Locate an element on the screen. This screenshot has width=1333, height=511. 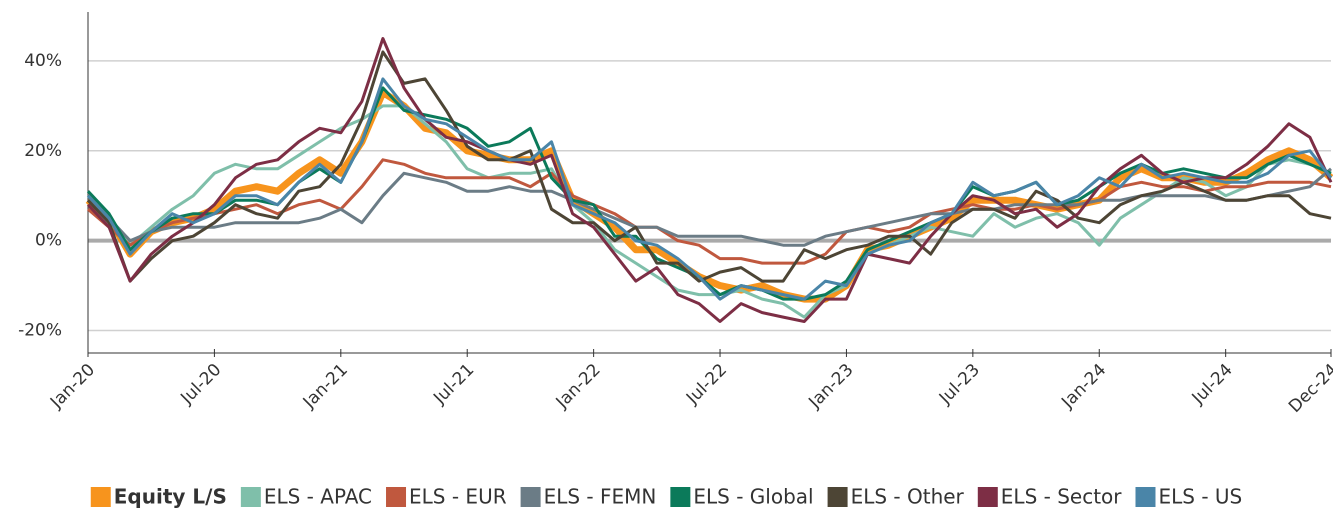
legend-label: ELS - Global is located at coordinates (753, 497).